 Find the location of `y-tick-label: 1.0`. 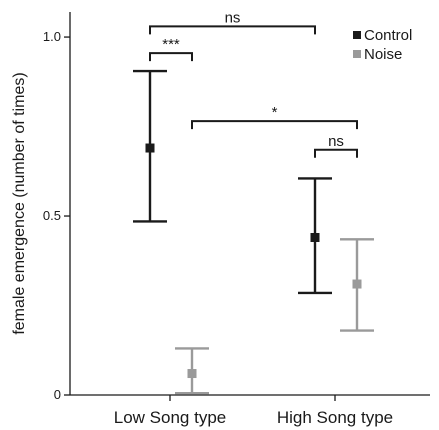

y-tick-label: 1.0 is located at coordinates (52, 36).